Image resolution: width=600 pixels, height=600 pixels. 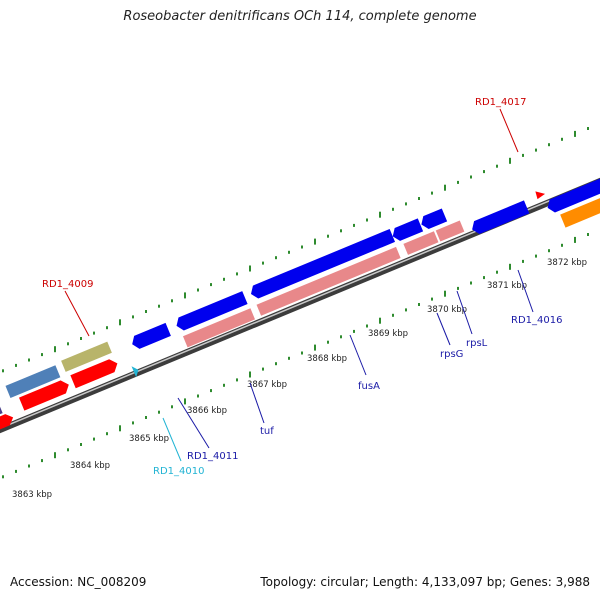 I want to click on gene-red-left, so click(x=45, y=394).